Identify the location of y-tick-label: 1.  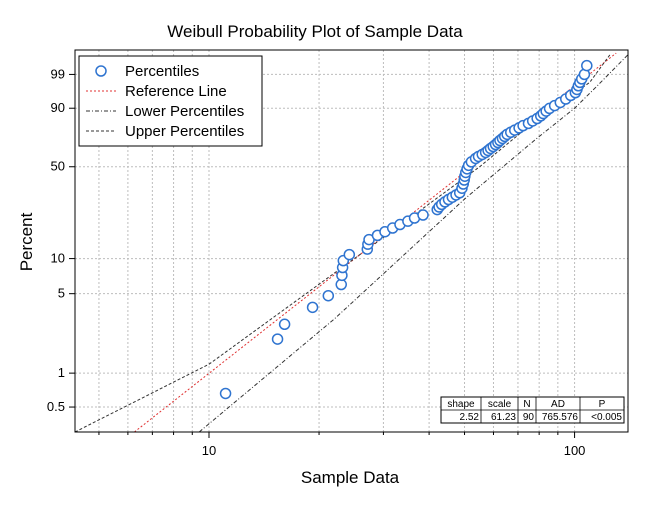
(61, 372).